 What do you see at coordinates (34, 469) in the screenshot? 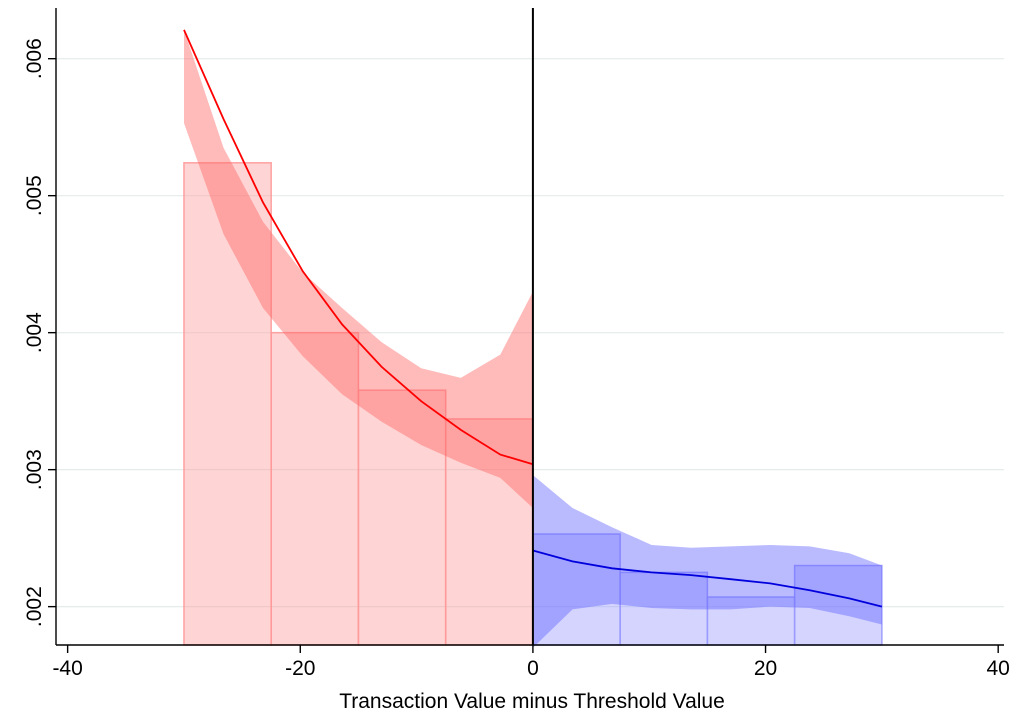
I see `y-tick-label: .003` at bounding box center [34, 469].